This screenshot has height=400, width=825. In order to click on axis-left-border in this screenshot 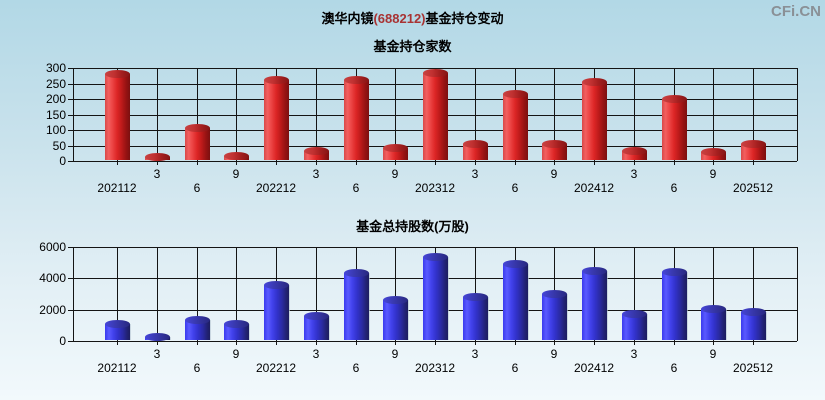, I will do `click(73, 294)`.